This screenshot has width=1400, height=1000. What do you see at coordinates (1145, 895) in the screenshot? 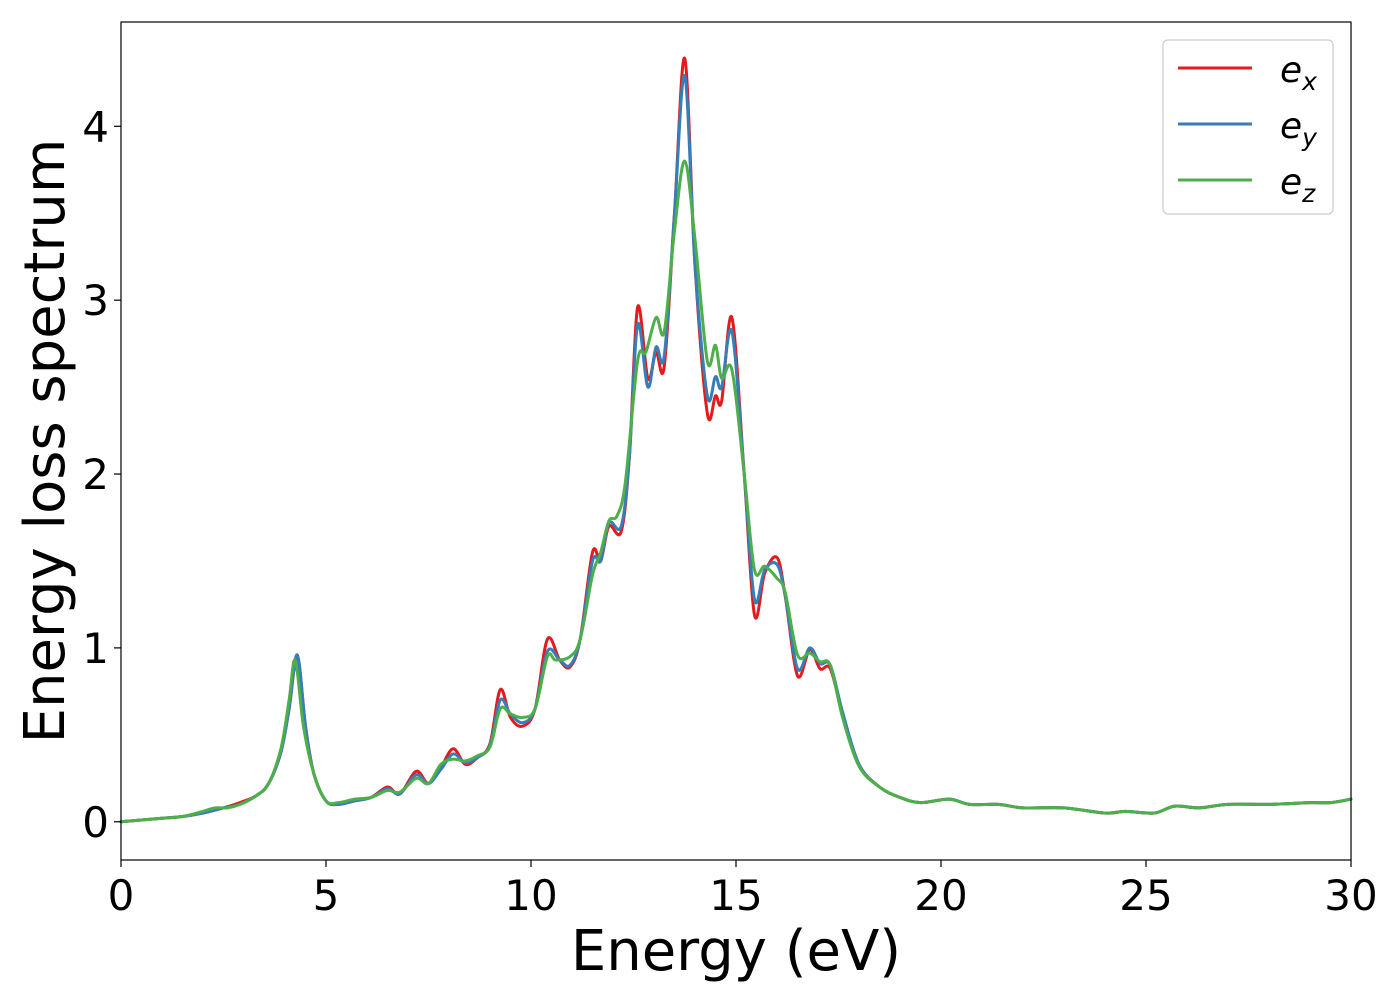
I see `x-tick-label: 25` at bounding box center [1145, 895].